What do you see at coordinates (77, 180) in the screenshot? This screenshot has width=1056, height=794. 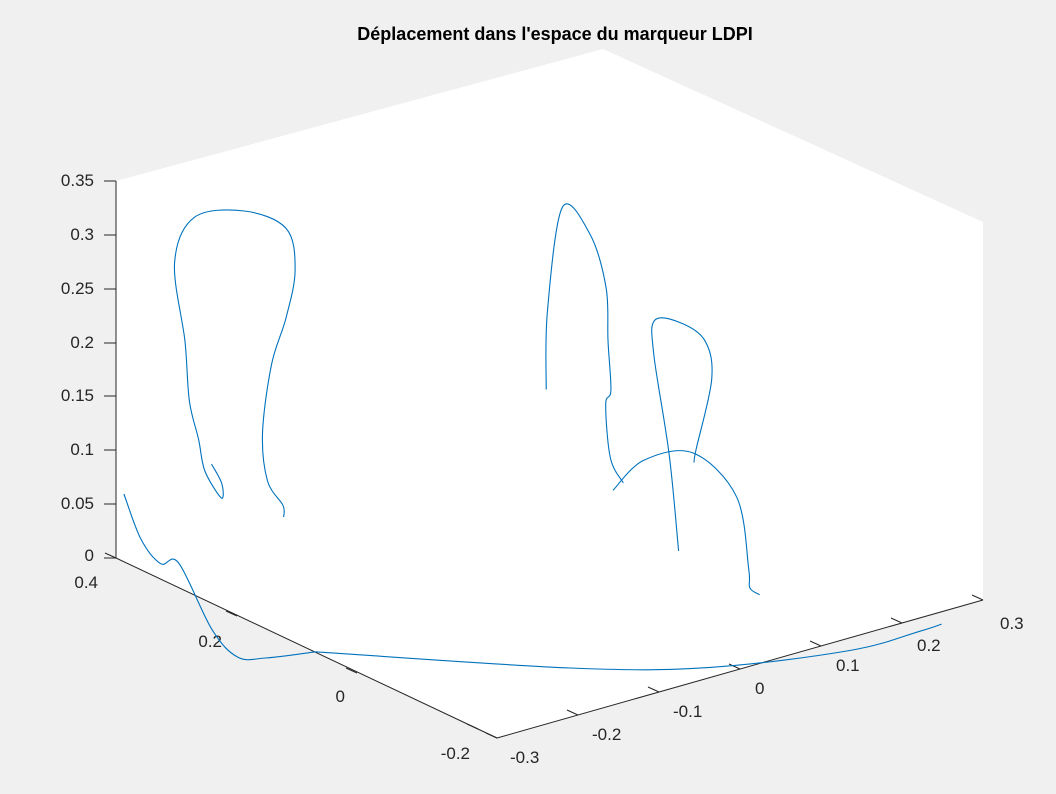 I see `z-tick-label: 0.35` at bounding box center [77, 180].